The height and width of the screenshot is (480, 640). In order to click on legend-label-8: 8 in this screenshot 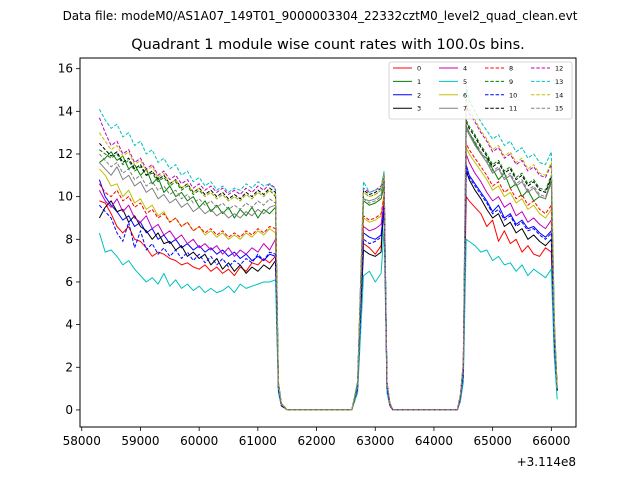, I will do `click(511, 69)`.